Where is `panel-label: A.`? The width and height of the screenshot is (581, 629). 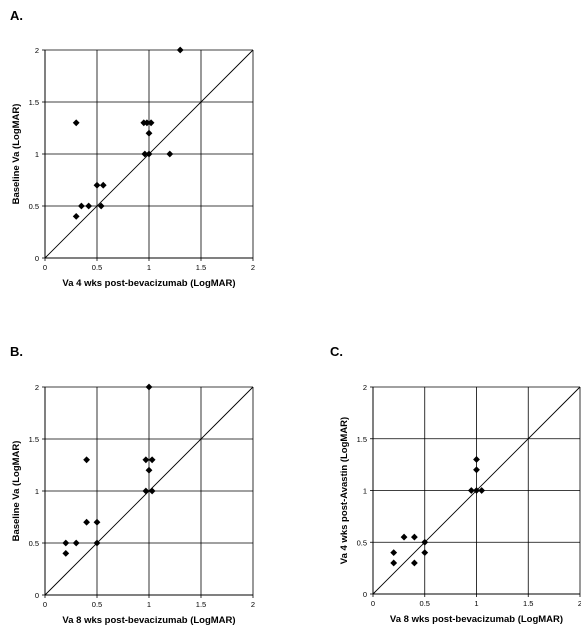 panel-label: A. is located at coordinates (16, 15).